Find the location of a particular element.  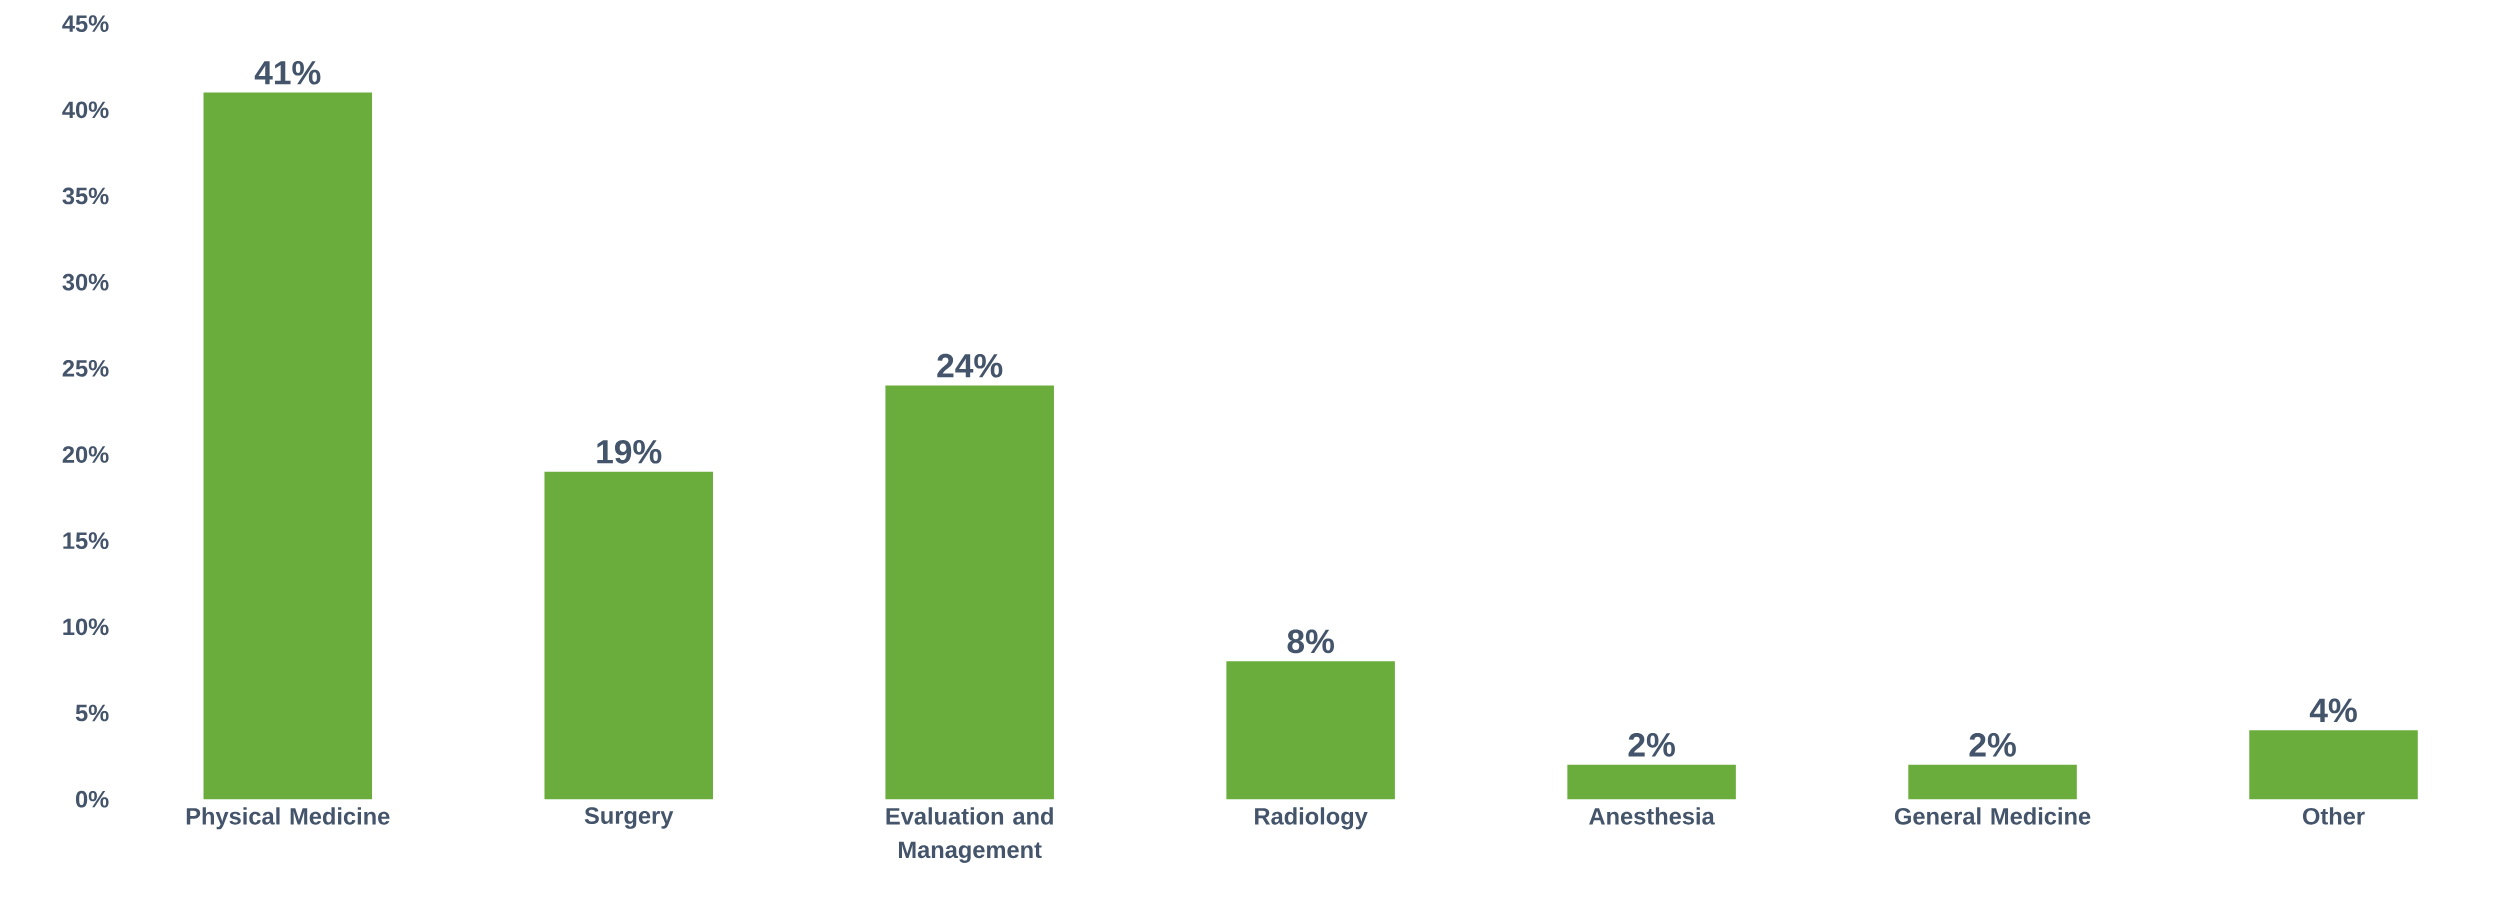

data-label: 4% is located at coordinates (2333, 710).